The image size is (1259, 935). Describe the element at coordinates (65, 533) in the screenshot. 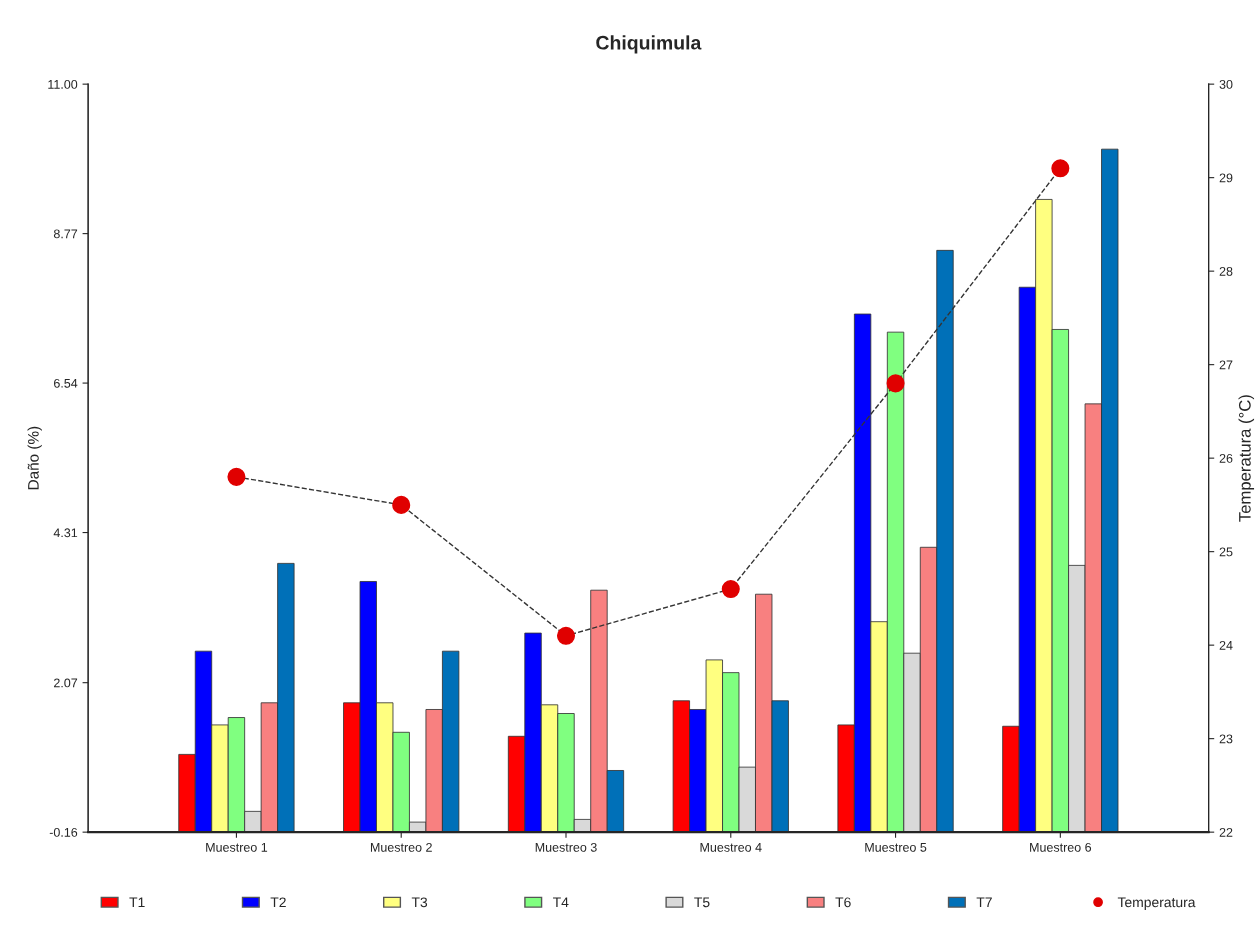

I see `y-tick-label: 4.31` at that location.